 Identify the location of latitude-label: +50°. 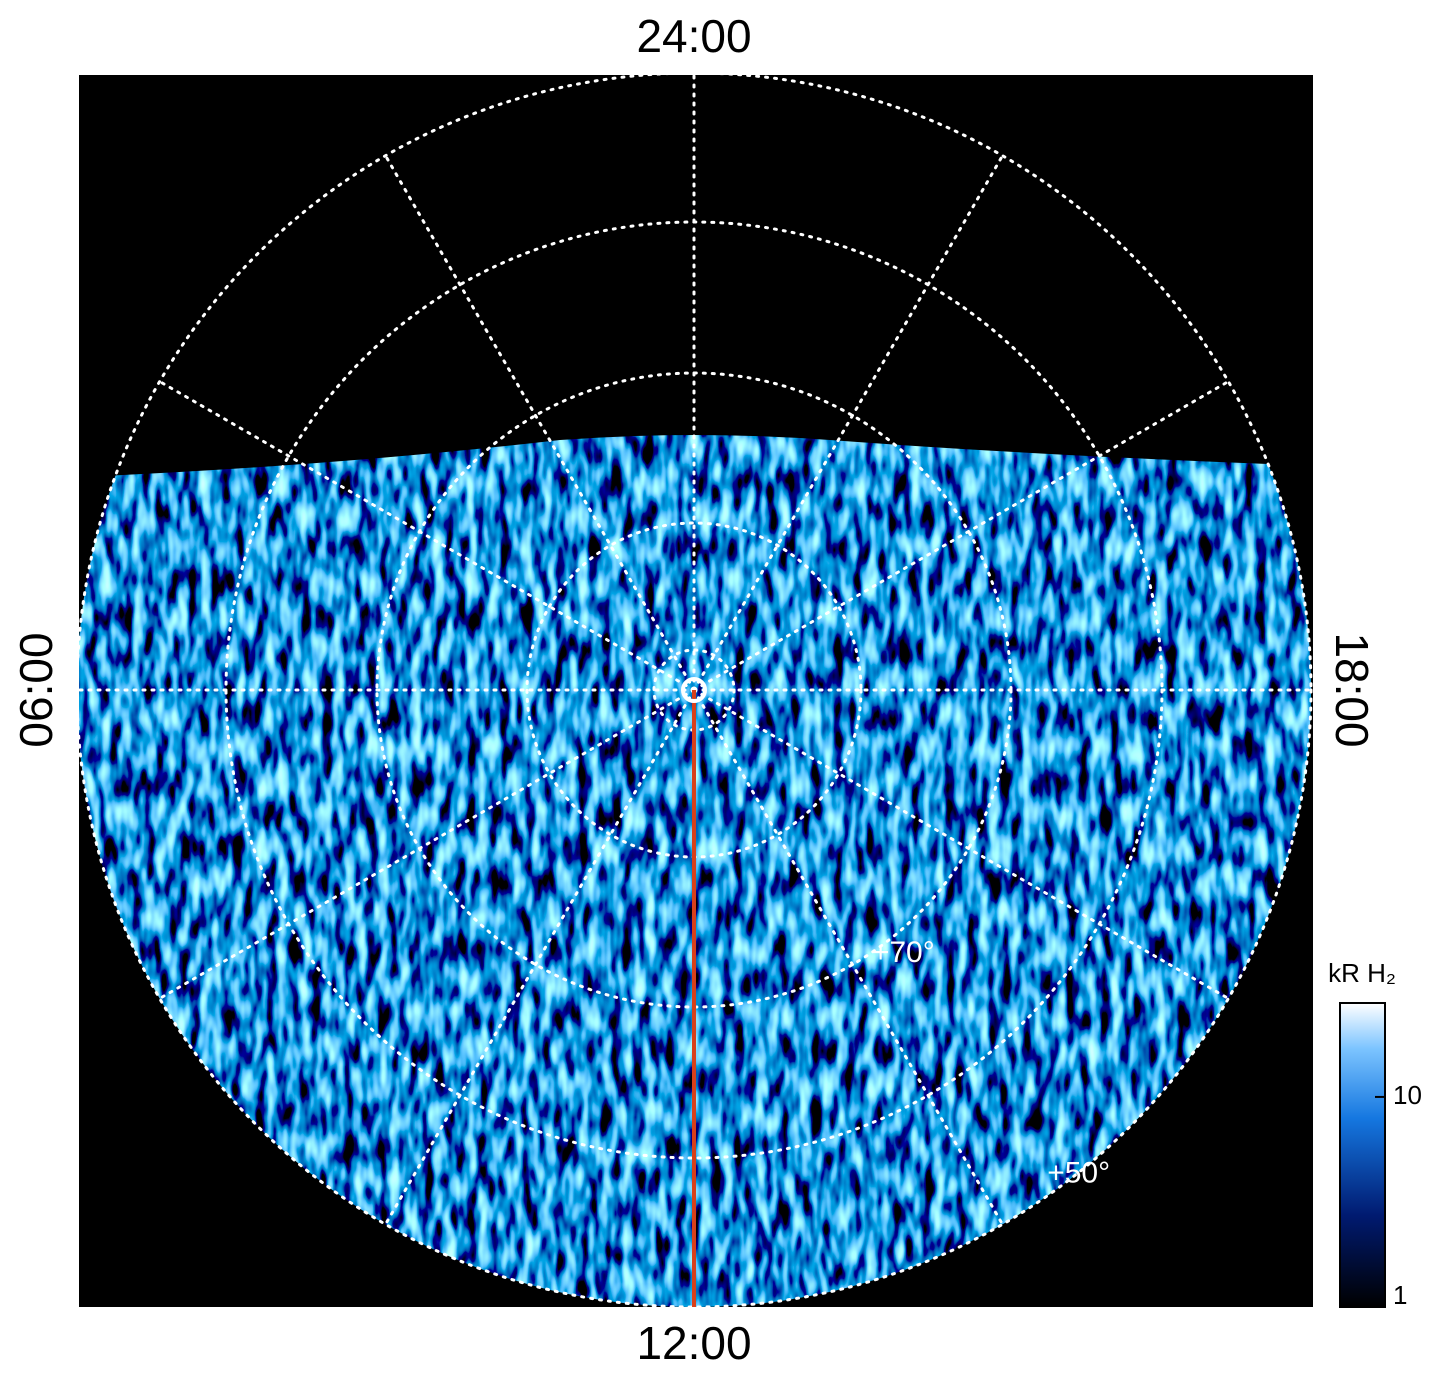
(1078, 1173).